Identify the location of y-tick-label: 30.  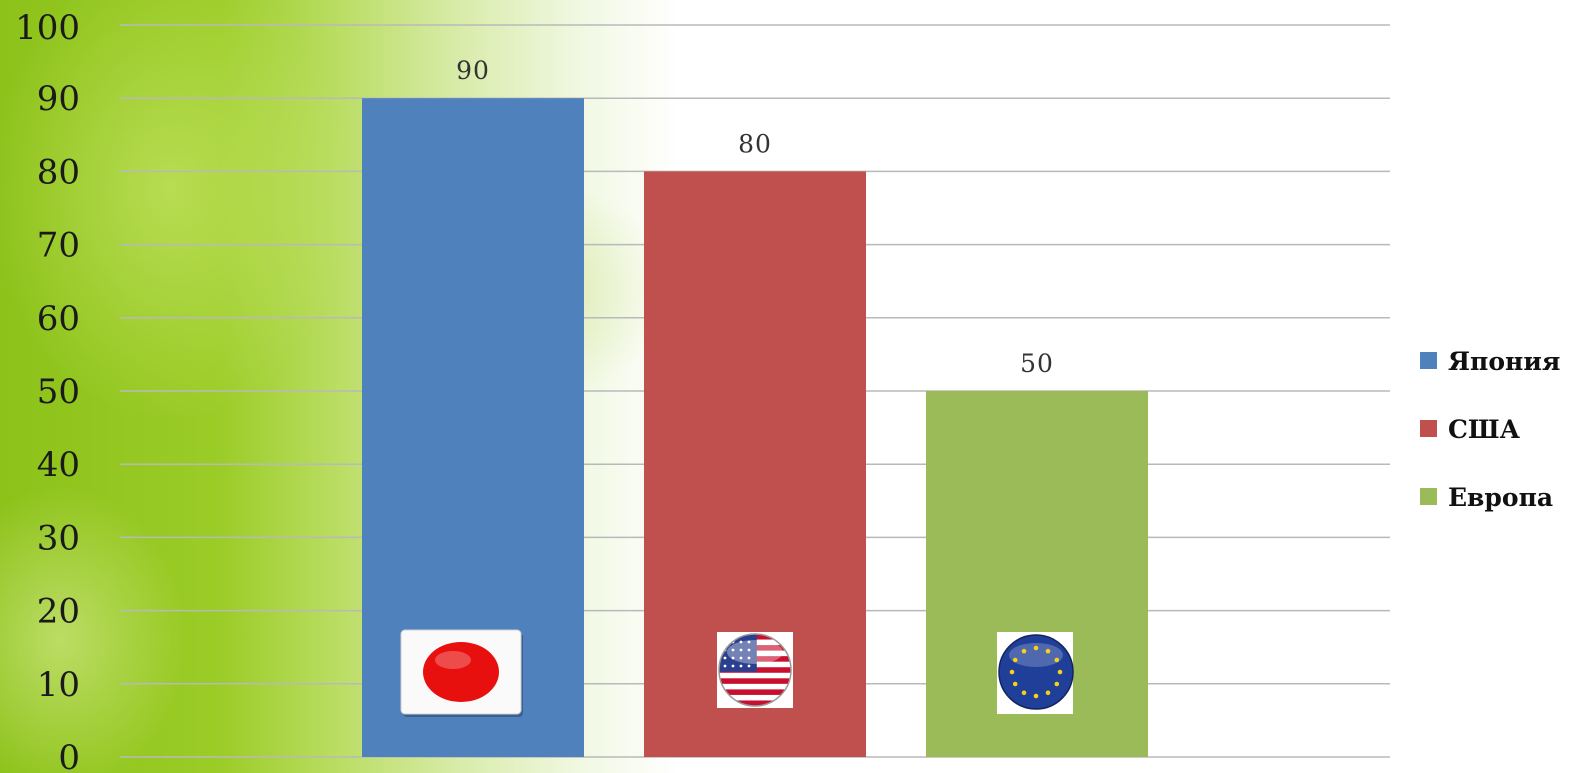
(58, 538).